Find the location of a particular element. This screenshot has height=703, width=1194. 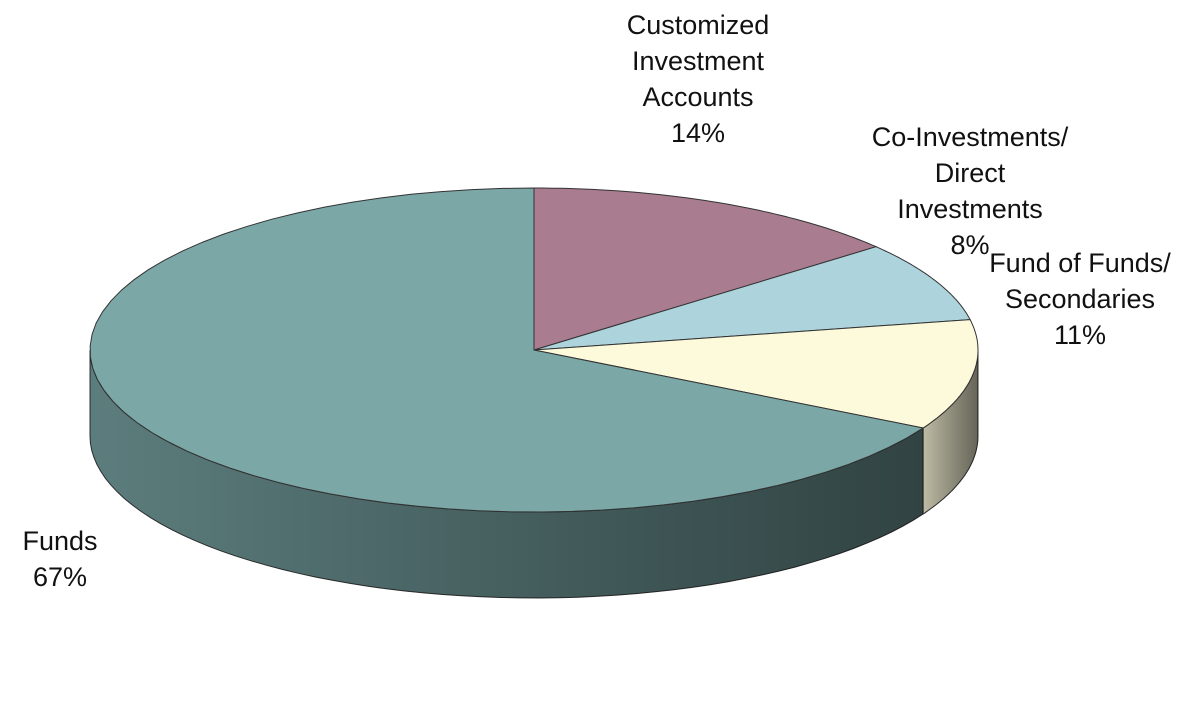

slice-value-label: 8% is located at coordinates (969, 245).